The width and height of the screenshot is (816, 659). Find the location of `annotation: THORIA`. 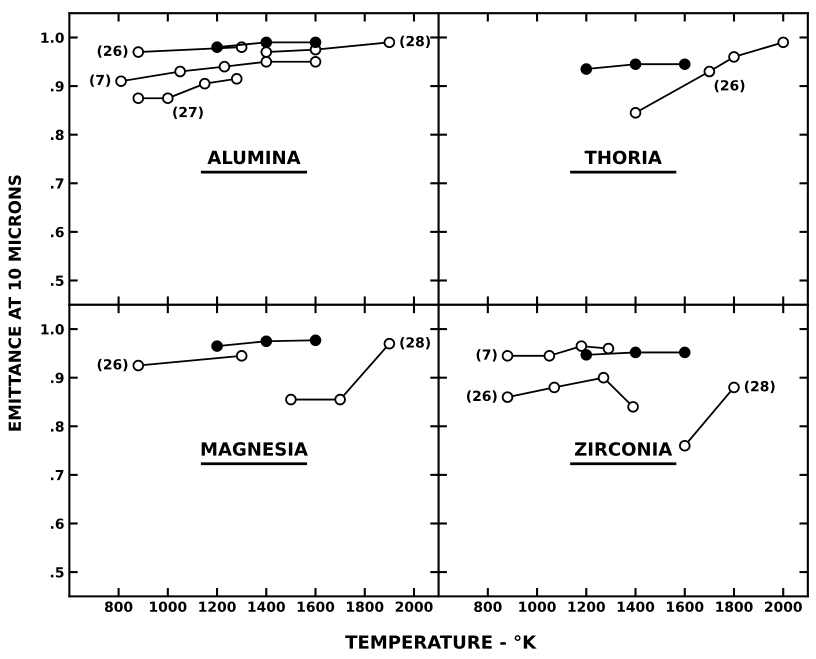

annotation: THORIA is located at coordinates (623, 157).